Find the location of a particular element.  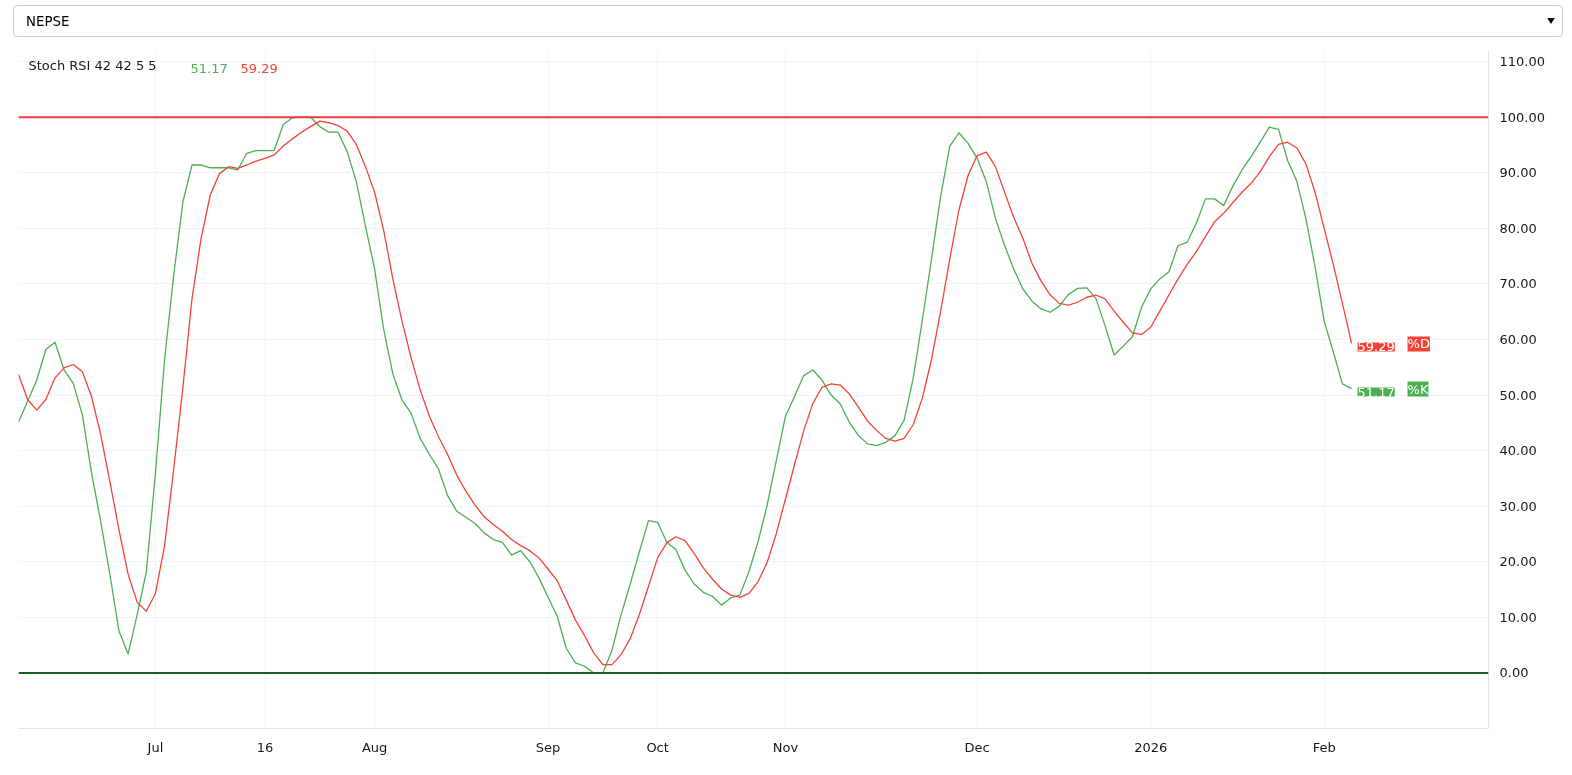

chart-title: NEPSE is located at coordinates (788, 21).